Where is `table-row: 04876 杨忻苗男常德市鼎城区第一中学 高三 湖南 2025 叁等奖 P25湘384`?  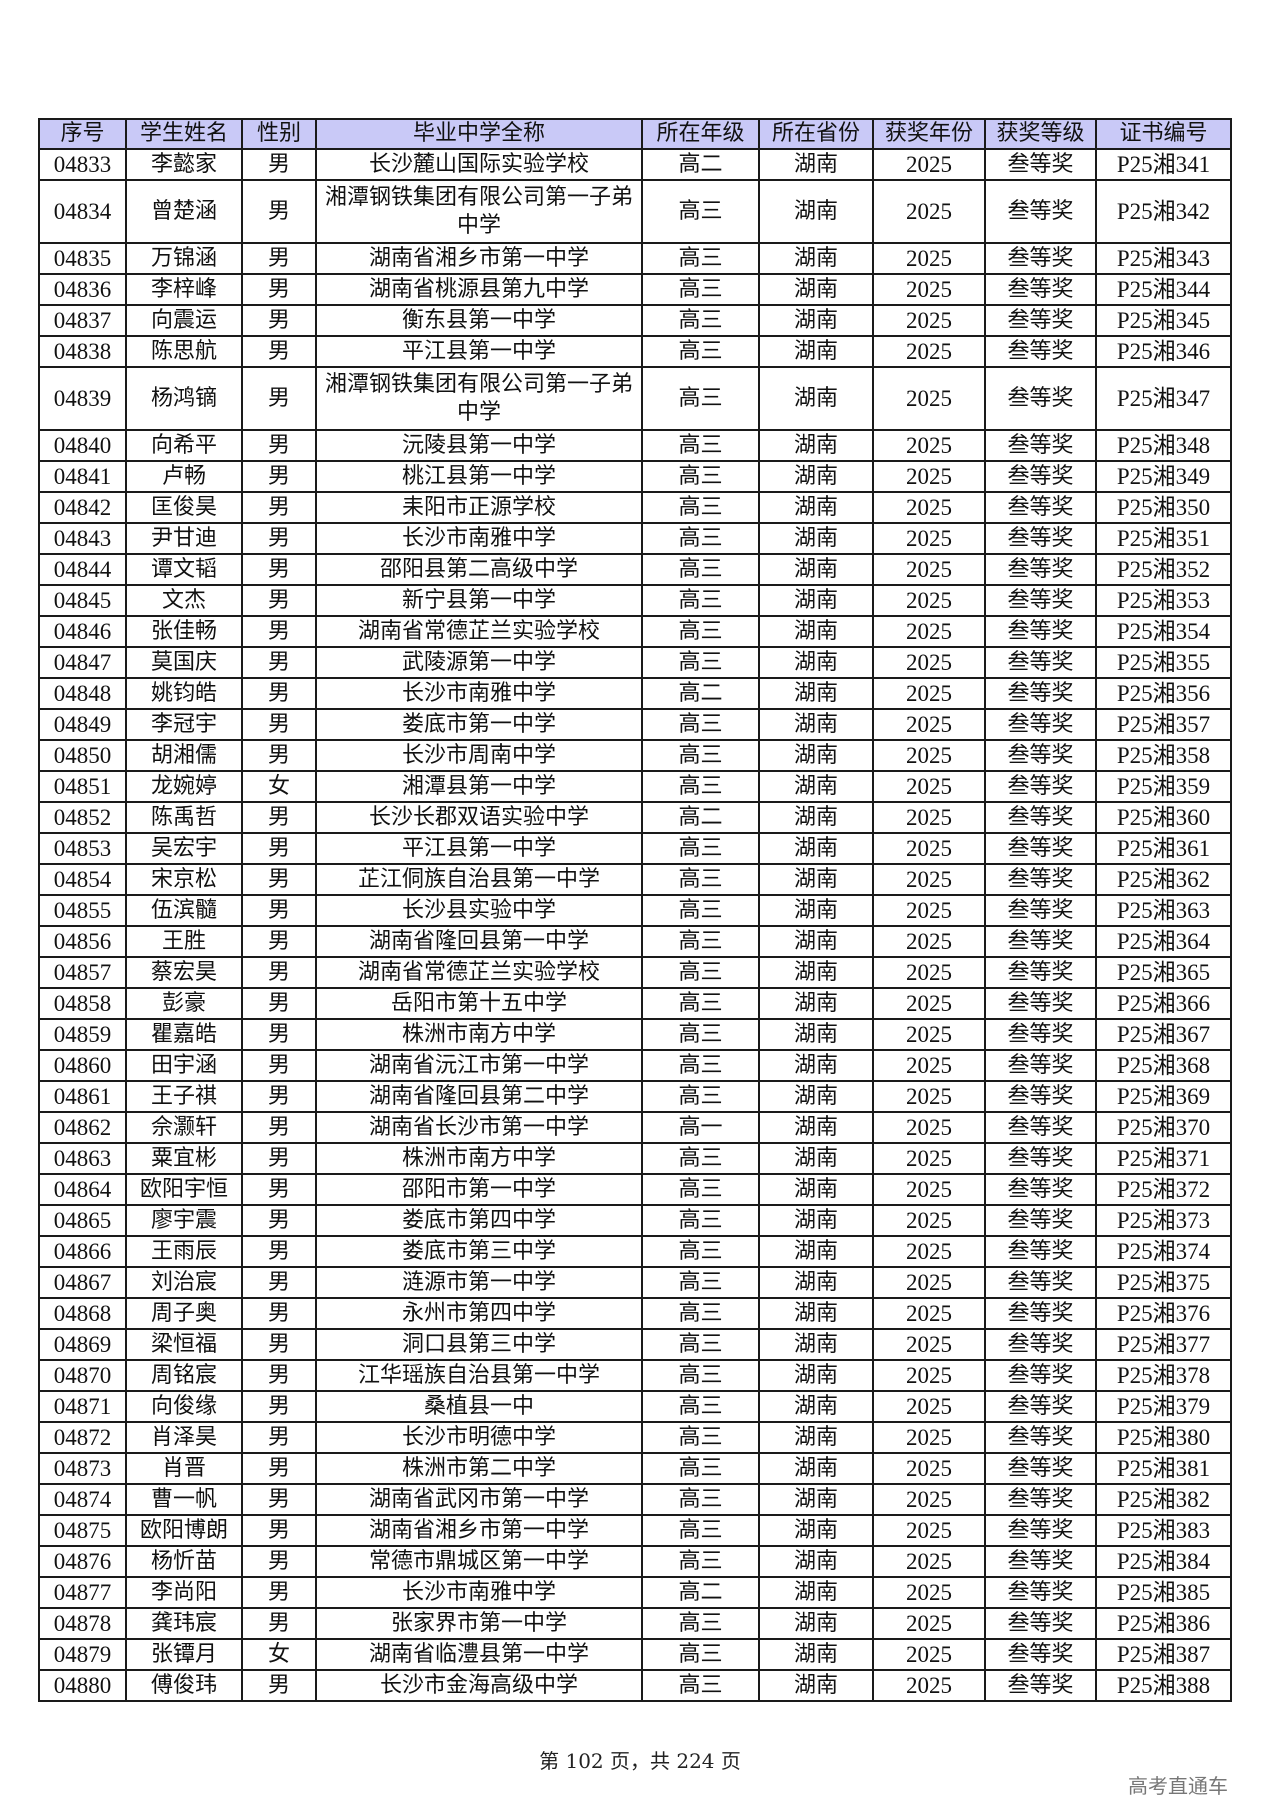
table-row: 04876 杨忻苗男常德市鼎城区第一中学 高三 湖南 2025 叁等奖 P25湘384 is located at coordinates (635, 1561).